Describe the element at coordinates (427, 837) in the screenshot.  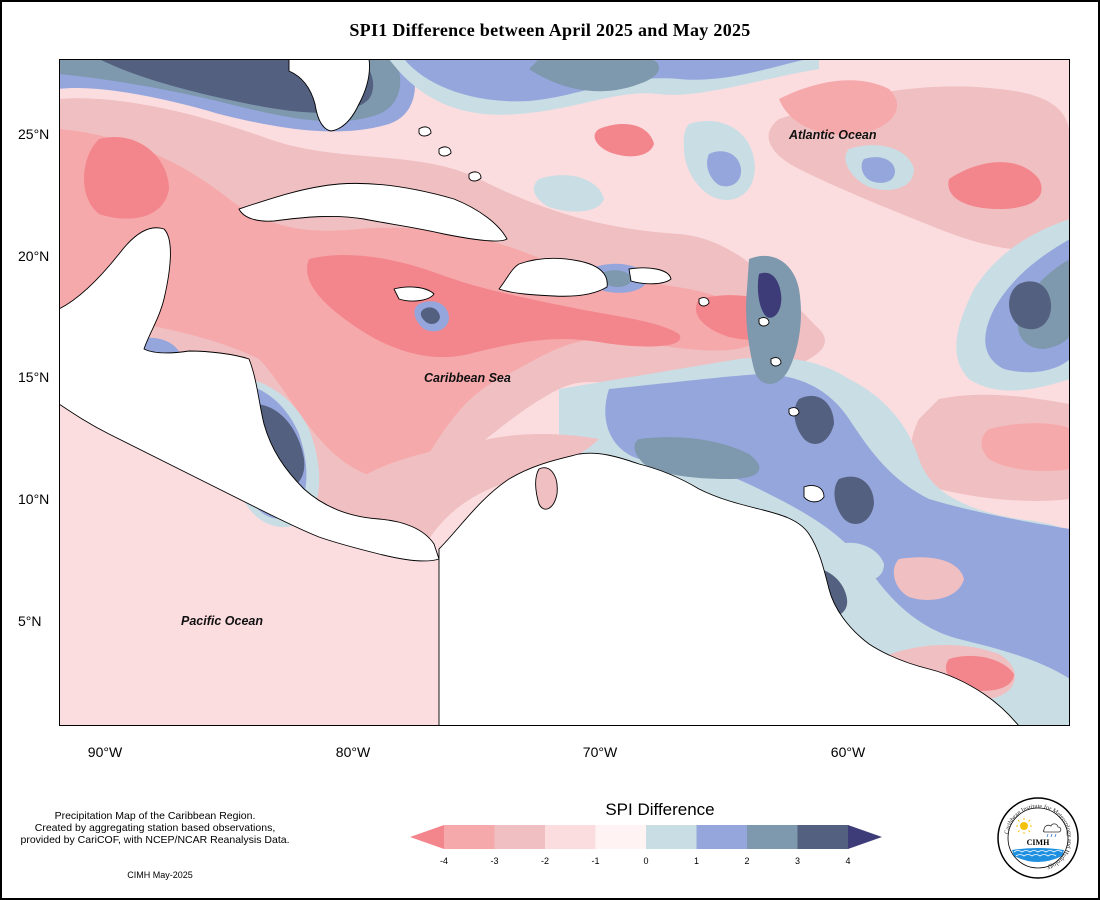
I see `legend-extend-min` at that location.